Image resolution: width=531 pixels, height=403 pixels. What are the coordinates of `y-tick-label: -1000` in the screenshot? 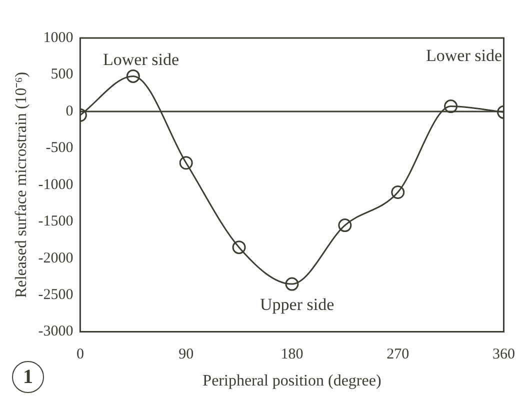 It's located at (56, 184).